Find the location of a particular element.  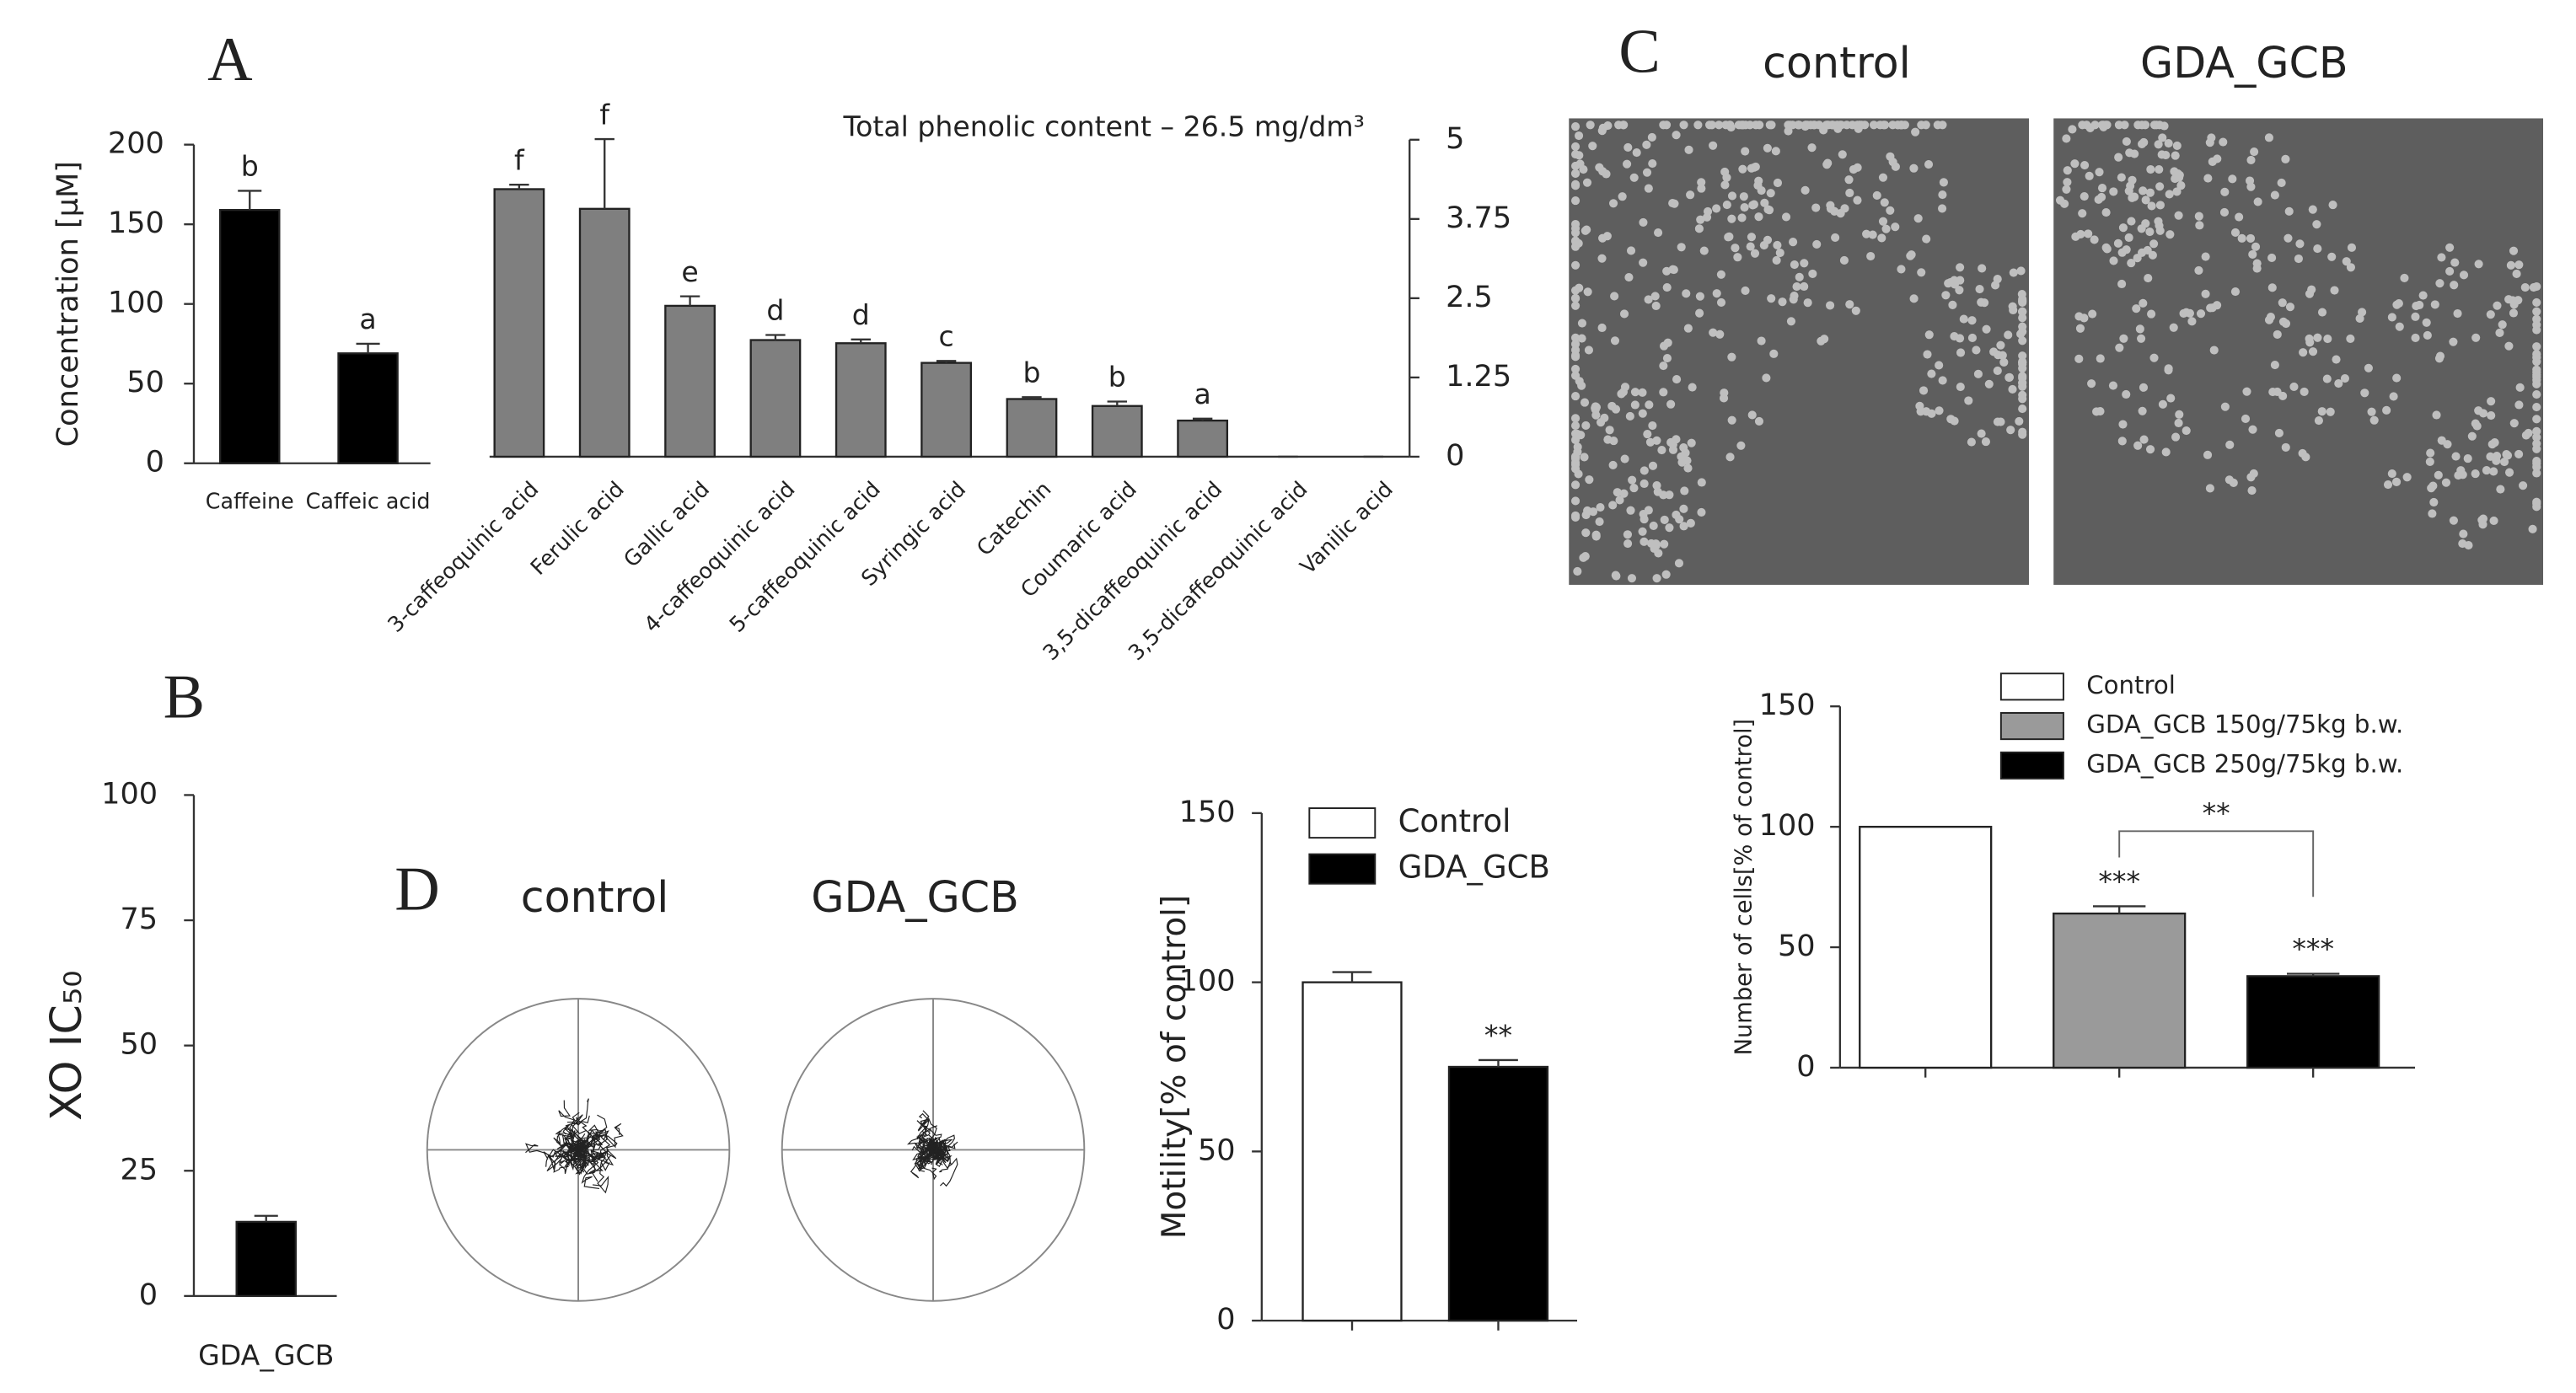

x-tick-label: Caffeic acid is located at coordinates (368, 501).